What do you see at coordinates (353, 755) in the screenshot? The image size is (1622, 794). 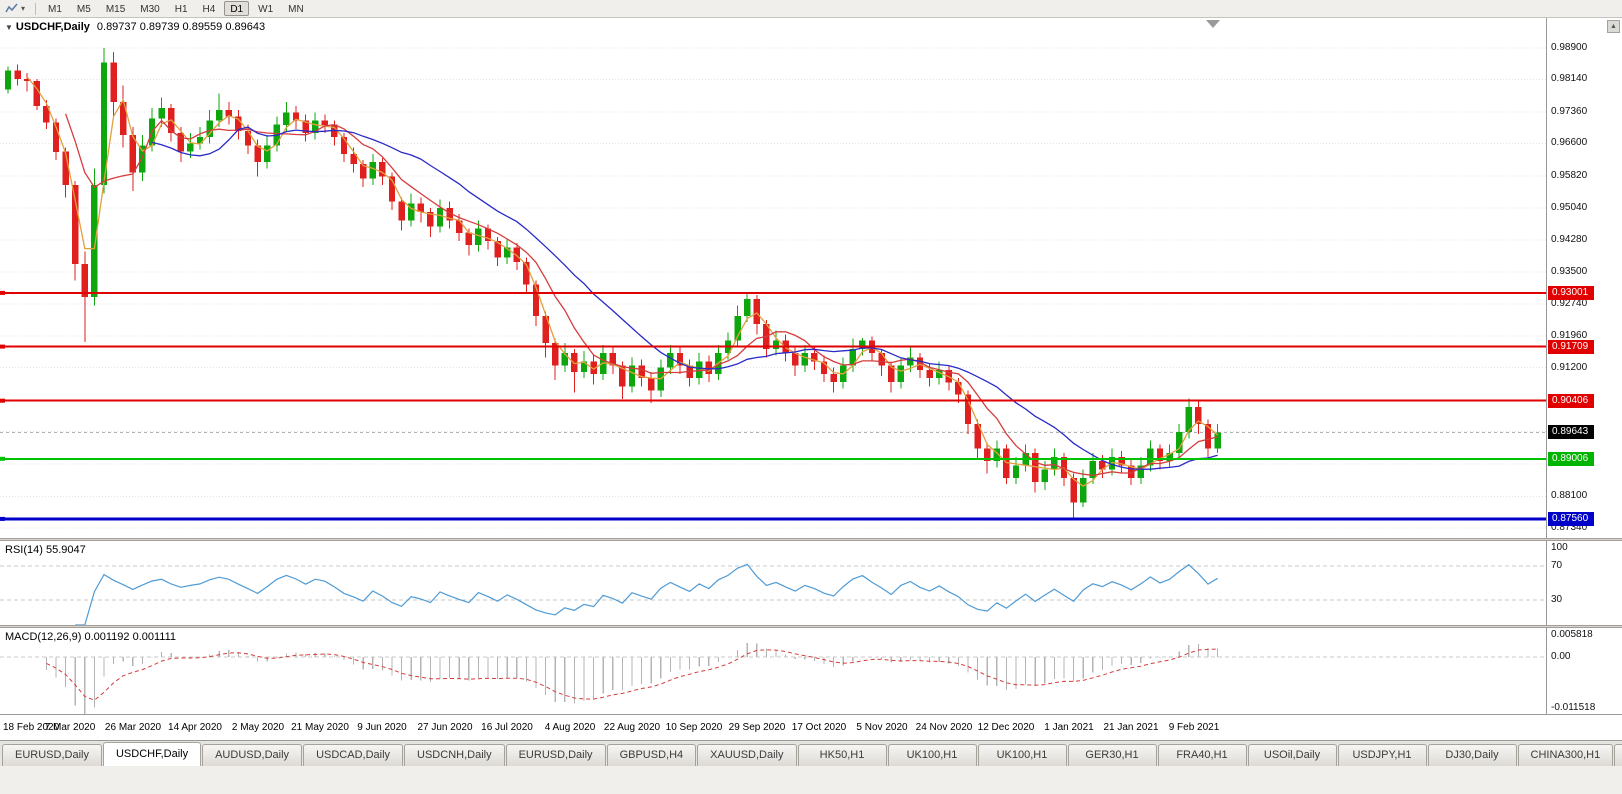 I see `chart-tab-usdcad-daily: USDCAD,Daily` at bounding box center [353, 755].